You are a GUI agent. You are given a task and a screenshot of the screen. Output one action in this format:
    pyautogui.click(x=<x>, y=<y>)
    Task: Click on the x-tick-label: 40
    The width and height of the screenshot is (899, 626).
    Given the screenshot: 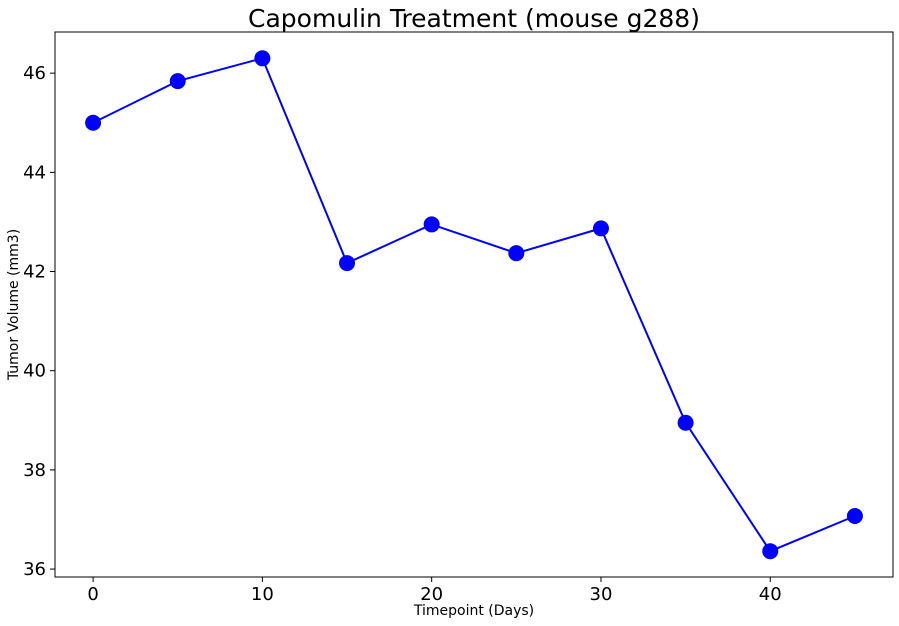 What is the action you would take?
    pyautogui.click(x=770, y=594)
    